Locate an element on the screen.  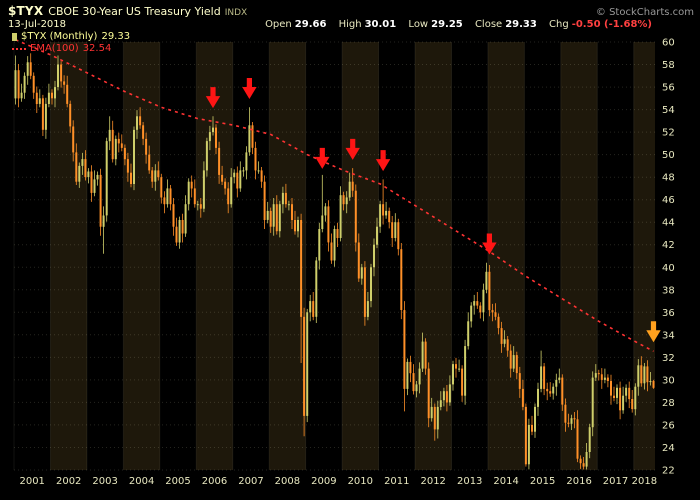
svg-text: 56 is located at coordinates (668, 88).